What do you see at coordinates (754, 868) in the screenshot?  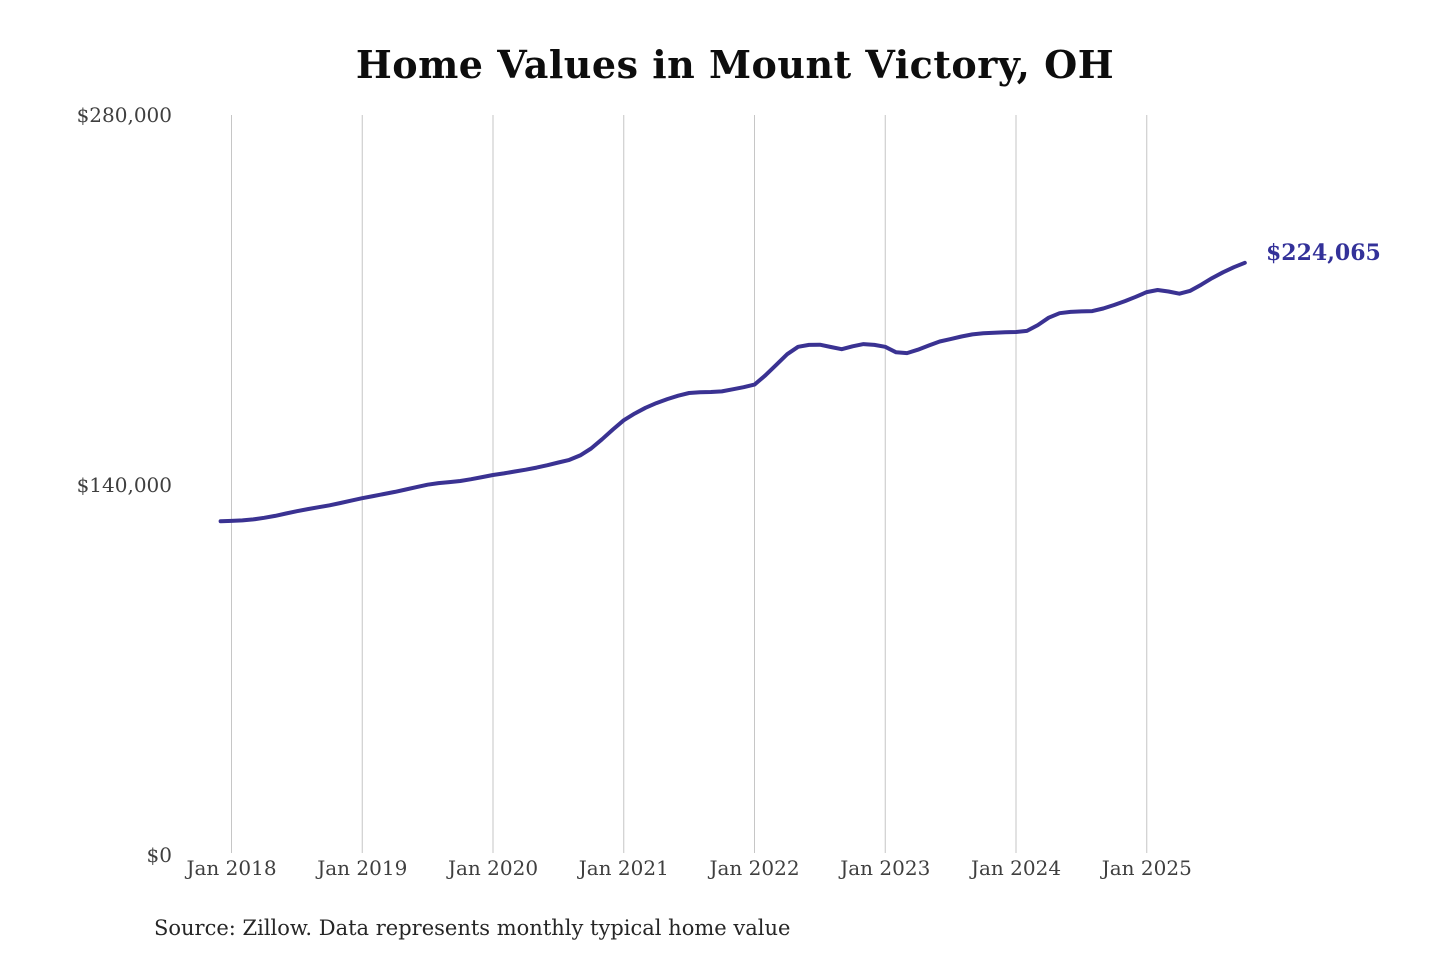 I see `x-tick-label-jan-2022: Jan 2022` at bounding box center [754, 868].